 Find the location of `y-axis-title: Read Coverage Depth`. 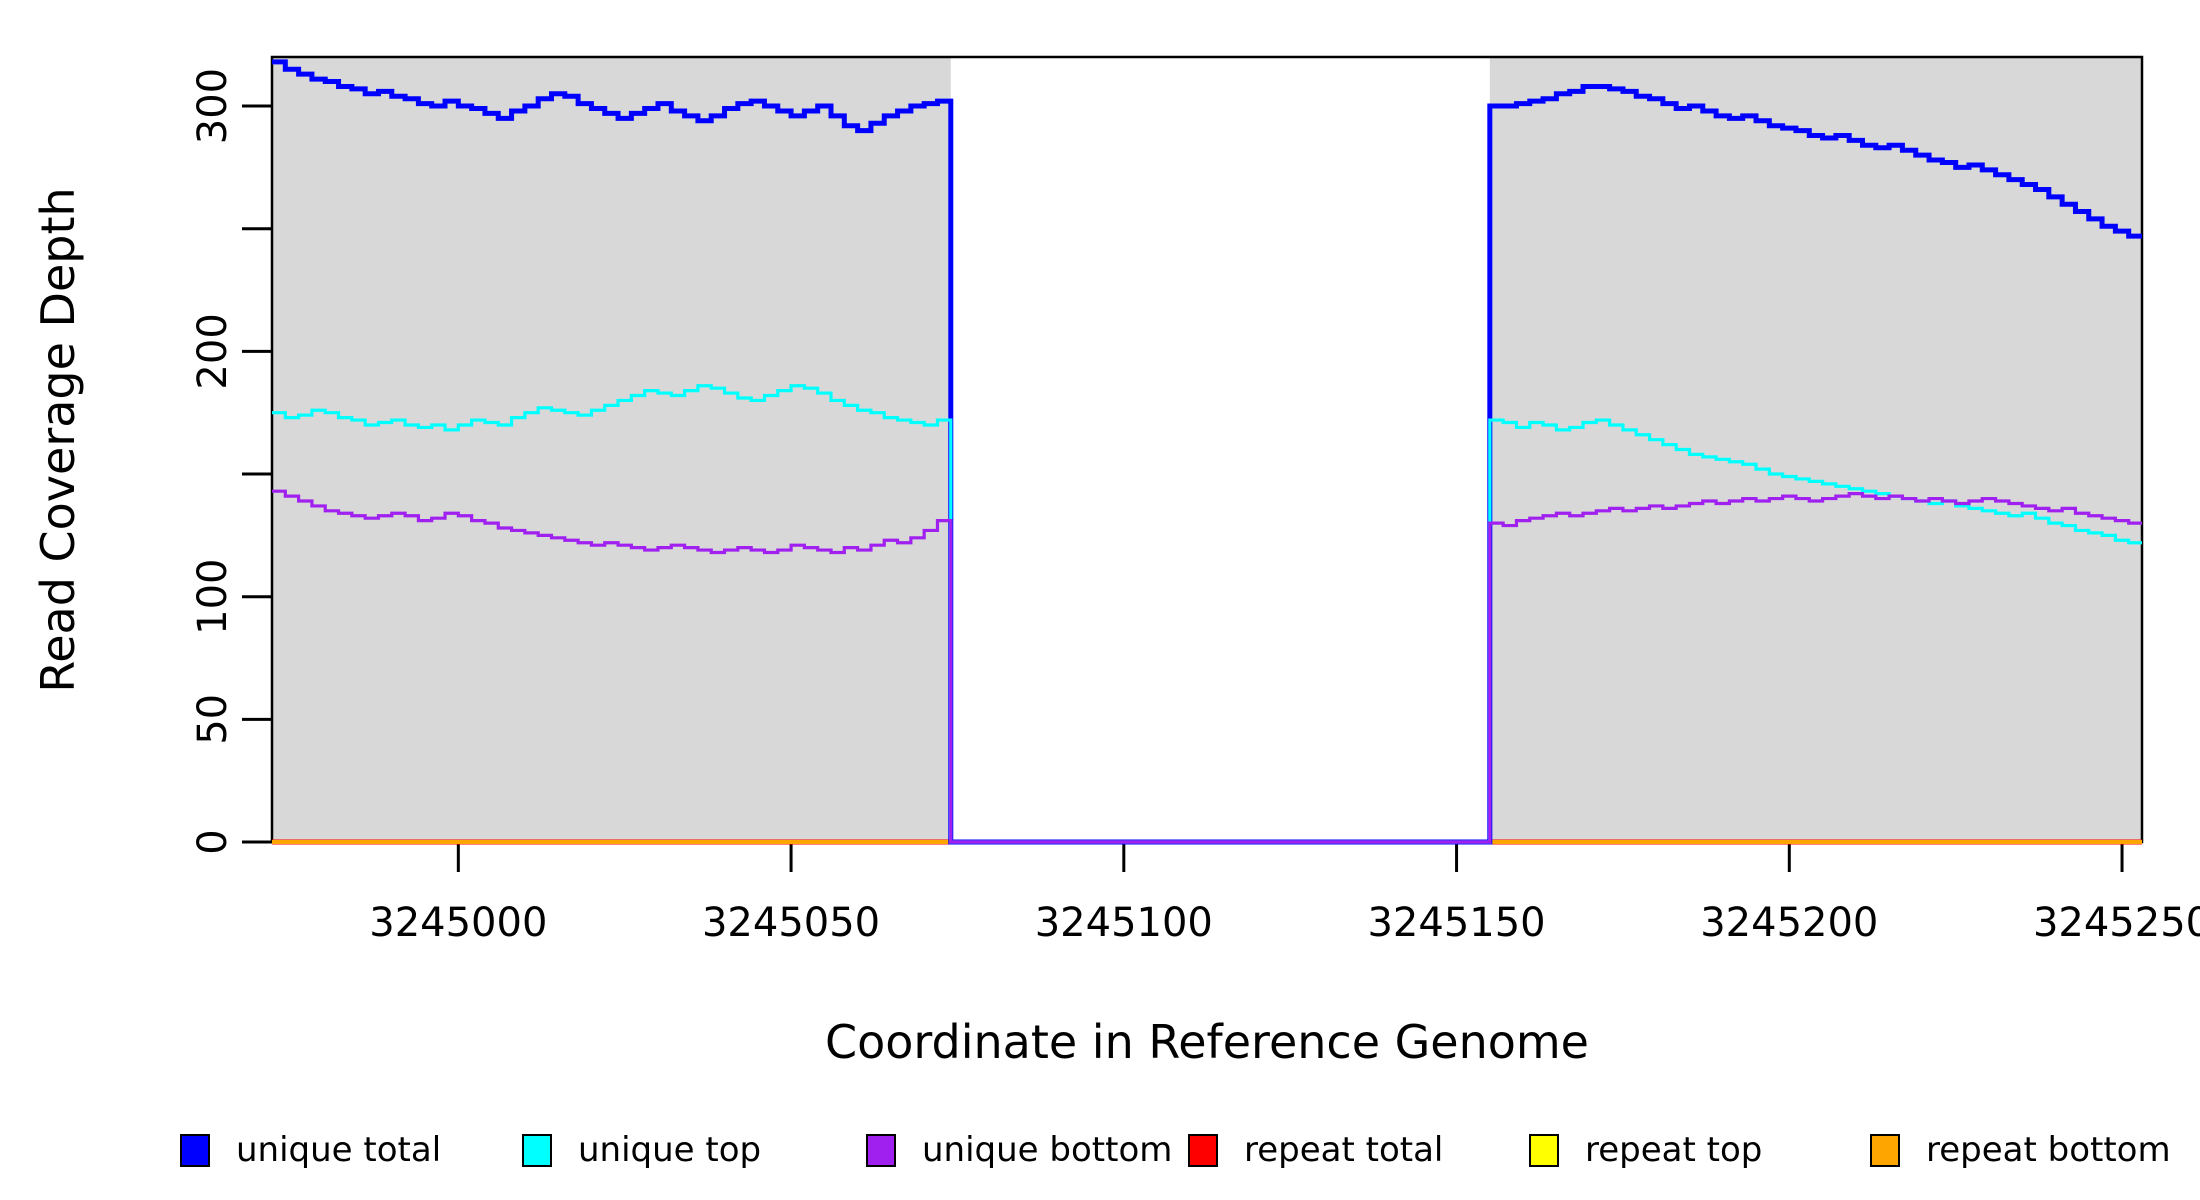

y-axis-title: Read Coverage Depth is located at coordinates (58, 440).